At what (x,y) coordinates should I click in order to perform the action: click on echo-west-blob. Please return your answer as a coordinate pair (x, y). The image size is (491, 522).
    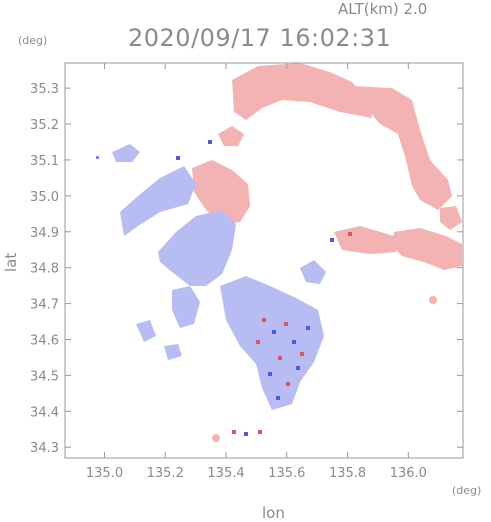
    Looking at the image, I should click on (186, 307).